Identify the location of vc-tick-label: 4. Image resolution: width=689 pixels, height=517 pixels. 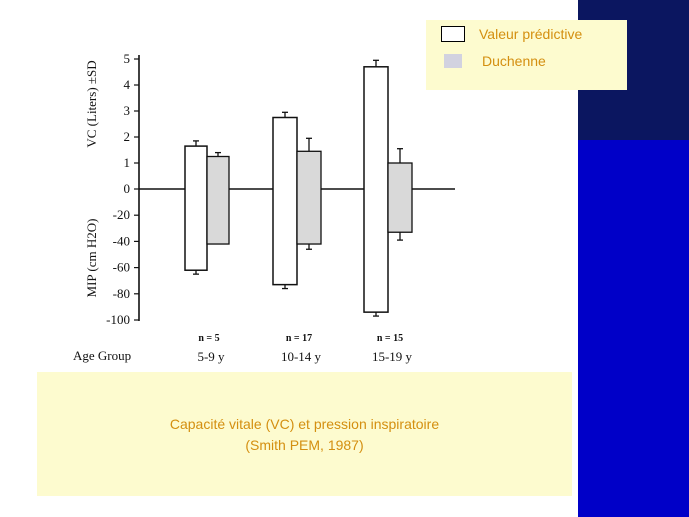
(127, 84).